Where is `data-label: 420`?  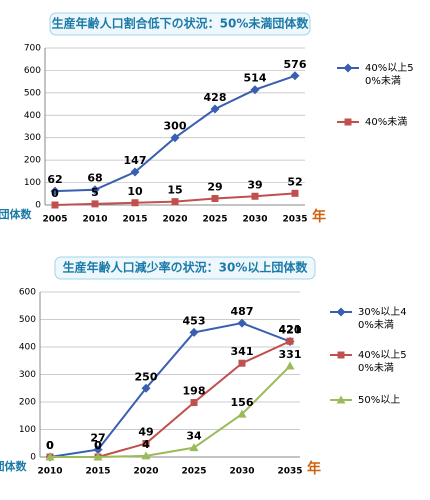 data-label: 420 is located at coordinates (290, 330).